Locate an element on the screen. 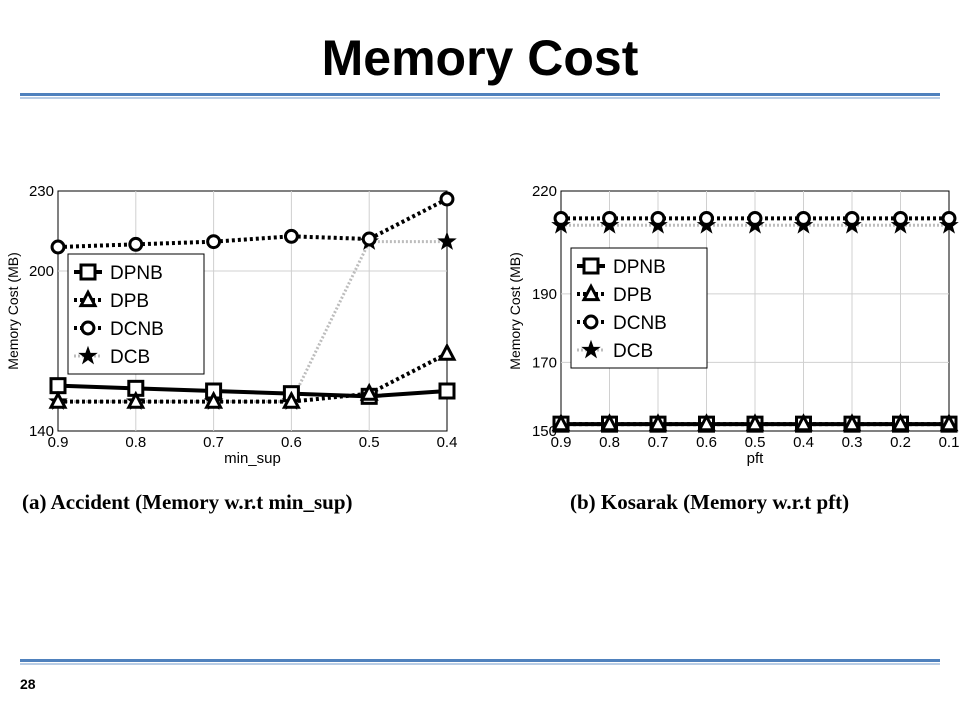 The height and width of the screenshot is (720, 960). slide-title: Memory Cost is located at coordinates (480, 58).